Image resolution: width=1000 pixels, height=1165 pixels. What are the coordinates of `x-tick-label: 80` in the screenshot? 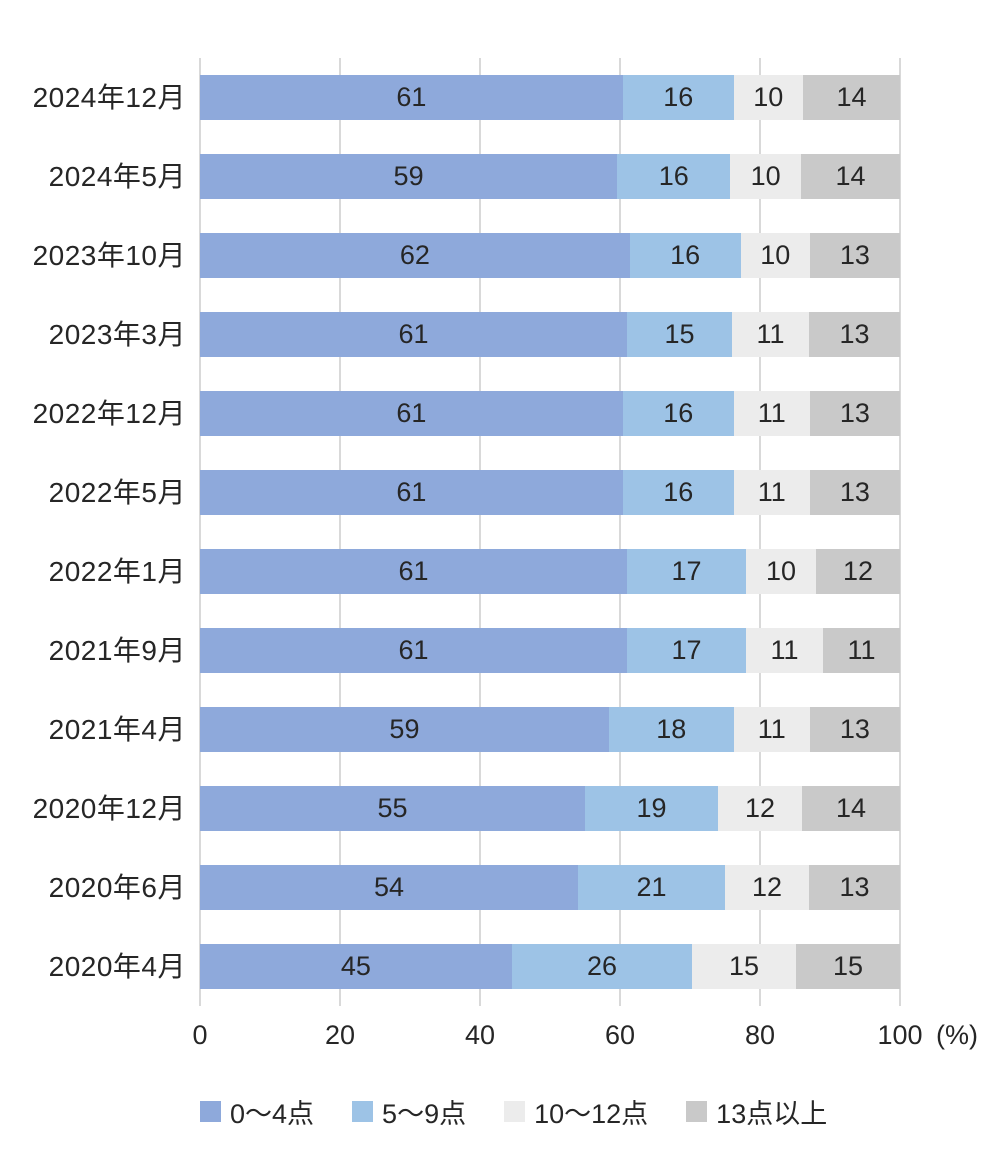 It's located at (760, 1035).